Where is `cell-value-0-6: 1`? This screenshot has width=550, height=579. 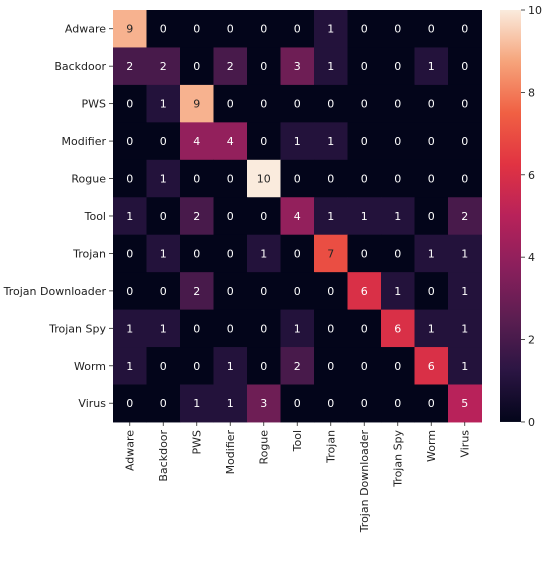
cell-value-0-6: 1 is located at coordinates (330, 29).